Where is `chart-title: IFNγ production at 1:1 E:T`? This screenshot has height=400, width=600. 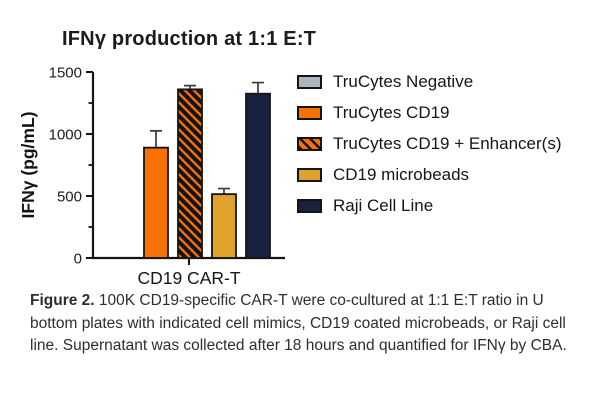 chart-title: IFNγ production at 1:1 E:T is located at coordinates (189, 39).